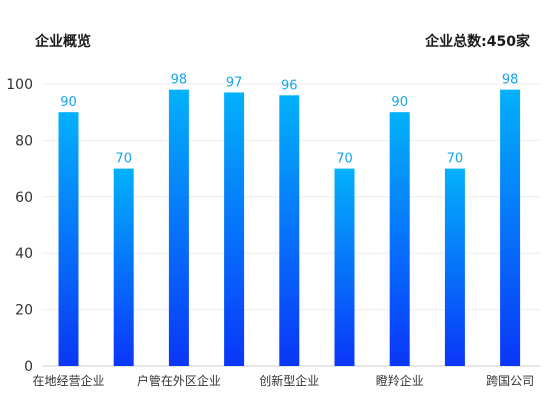 Image resolution: width=550 pixels, height=420 pixels. Describe the element at coordinates (510, 381) in the screenshot. I see `x-category-label: 跨国公司` at that location.